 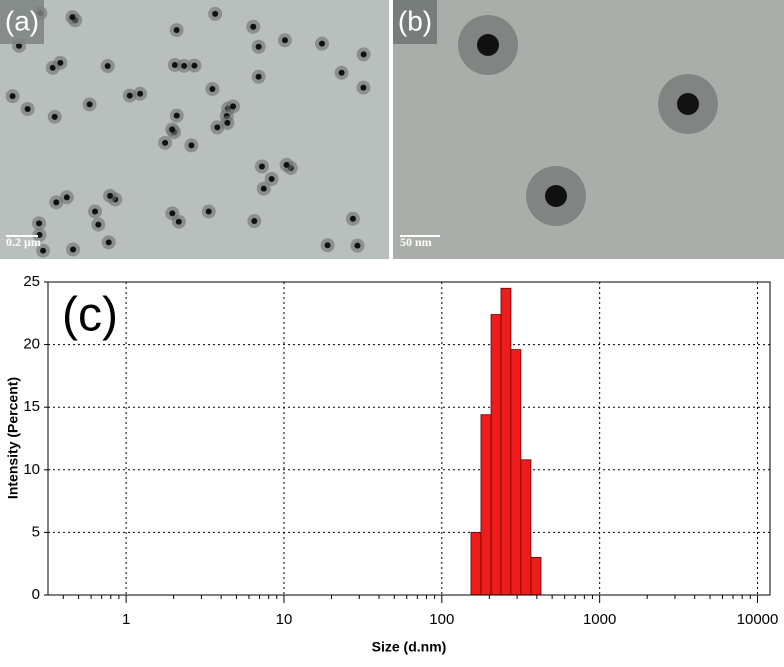 I want to click on panel-label: (a), so click(x=22, y=20).